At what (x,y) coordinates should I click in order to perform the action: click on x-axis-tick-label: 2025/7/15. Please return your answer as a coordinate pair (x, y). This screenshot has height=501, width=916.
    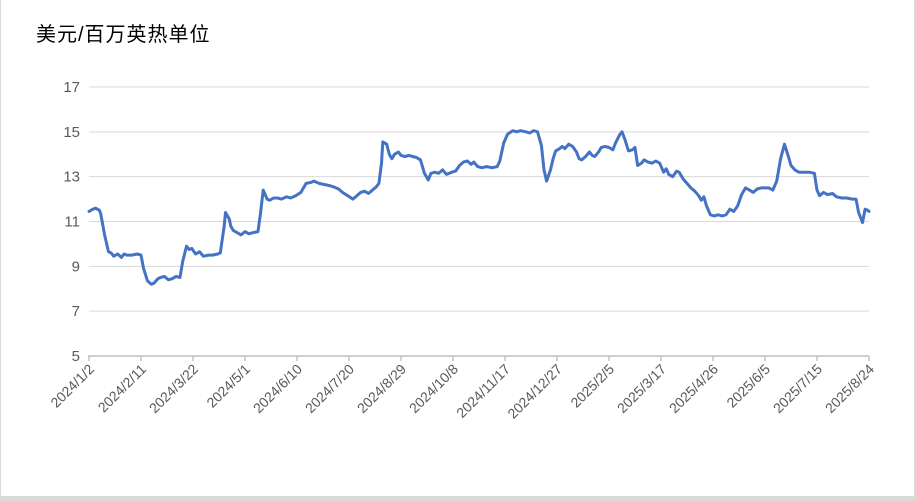
    Looking at the image, I should click on (798, 389).